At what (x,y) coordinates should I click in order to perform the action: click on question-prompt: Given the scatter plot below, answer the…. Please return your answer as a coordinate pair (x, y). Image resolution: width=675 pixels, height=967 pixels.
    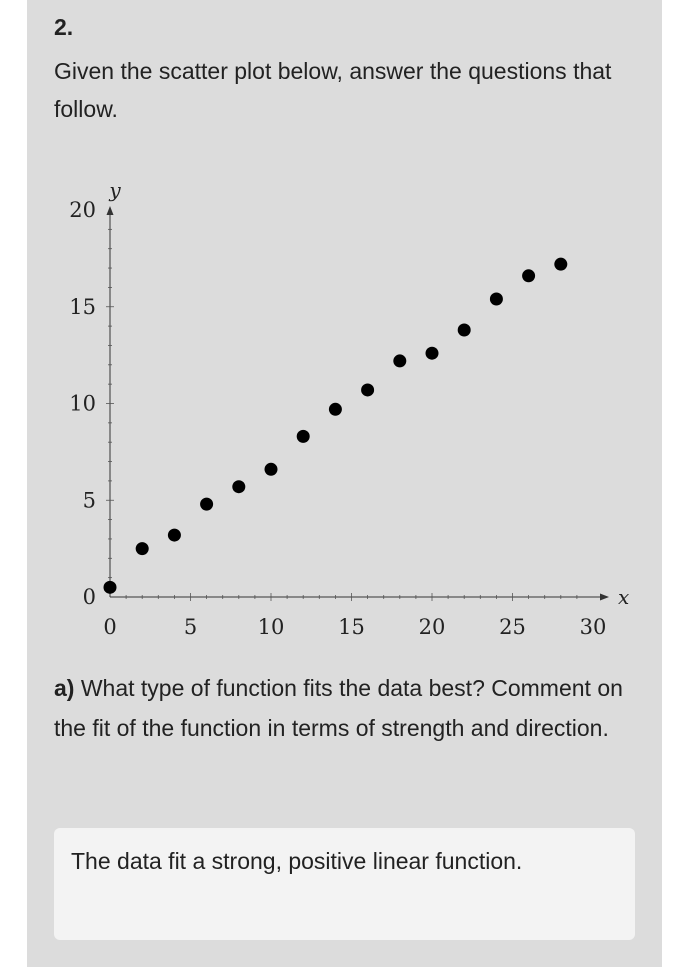
    Looking at the image, I should click on (333, 90).